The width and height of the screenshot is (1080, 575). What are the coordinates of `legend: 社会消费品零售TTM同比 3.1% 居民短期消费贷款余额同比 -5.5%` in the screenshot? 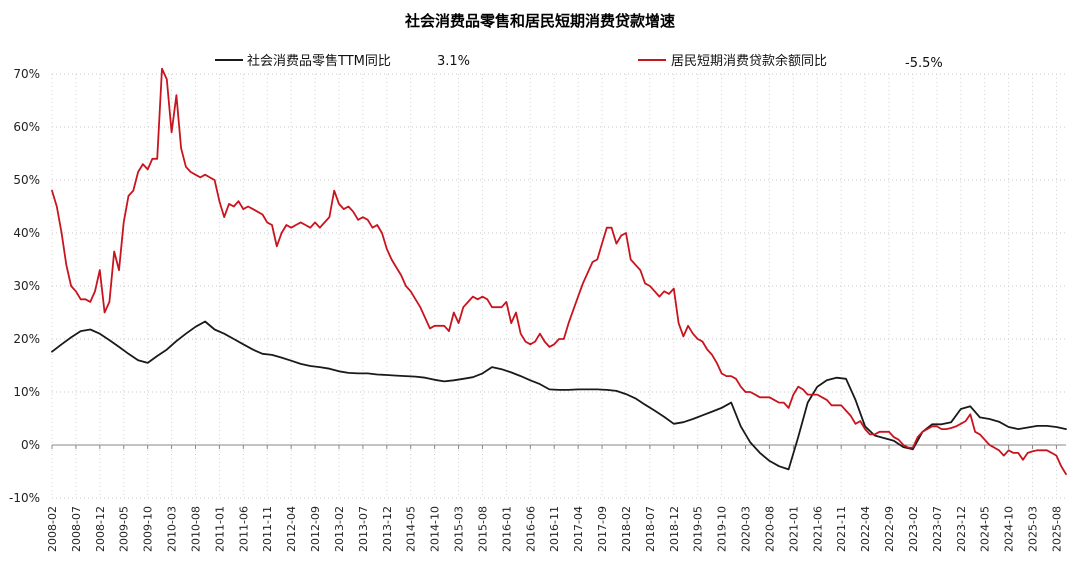 It's located at (579, 62).